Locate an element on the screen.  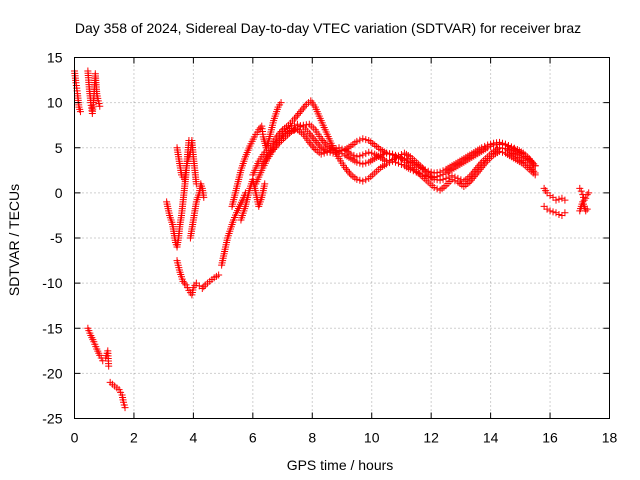
x-tick-label: 16 is located at coordinates (550, 438).